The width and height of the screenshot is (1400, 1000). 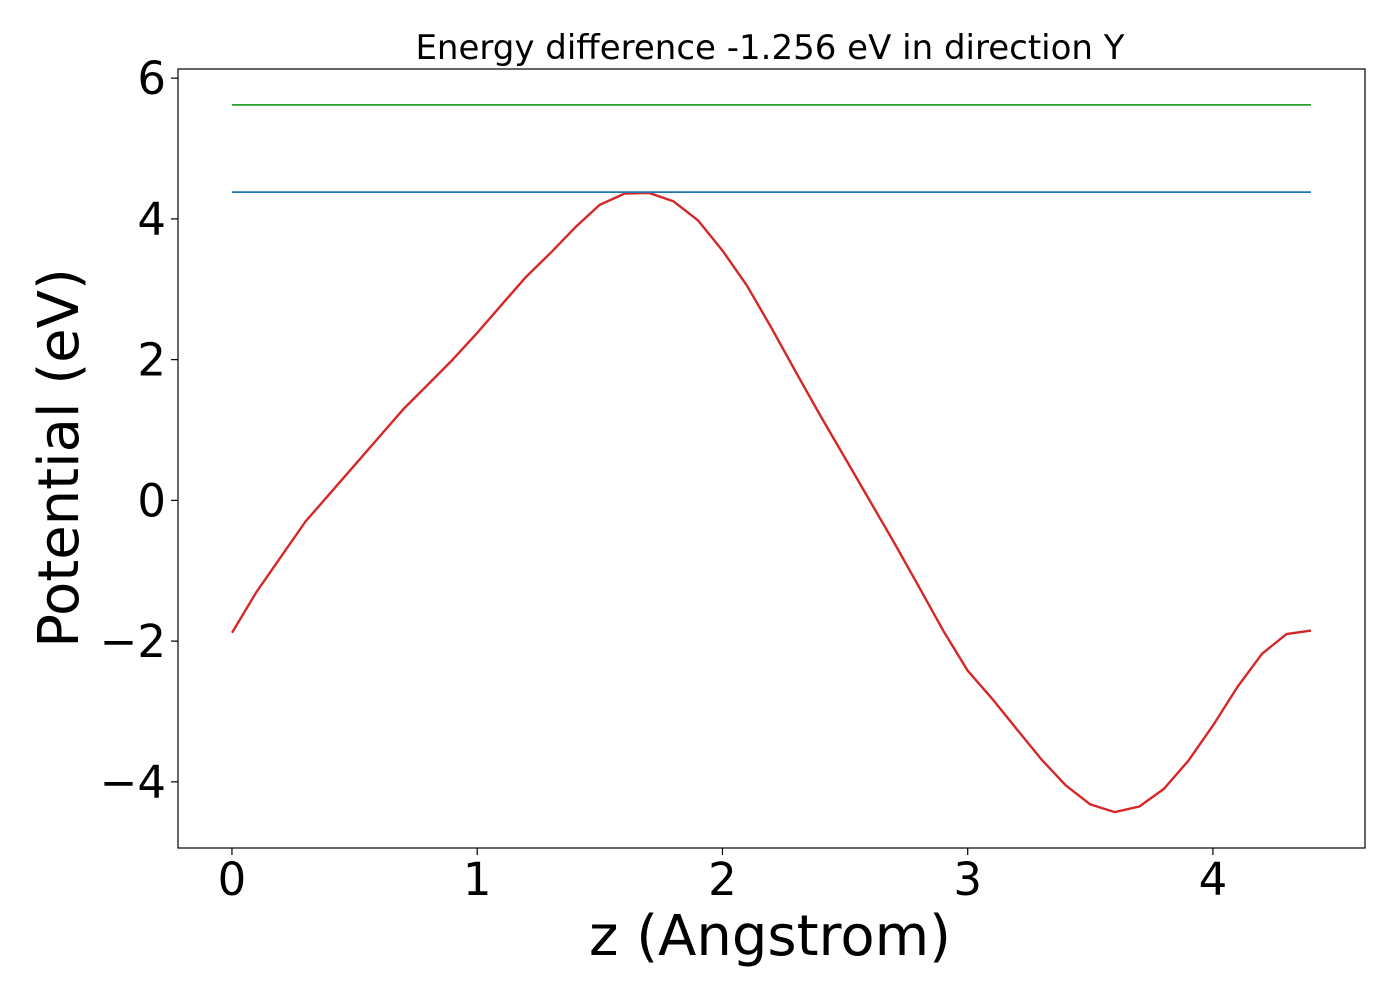 What do you see at coordinates (151, 500) in the screenshot?
I see `y-tick-label: 0` at bounding box center [151, 500].